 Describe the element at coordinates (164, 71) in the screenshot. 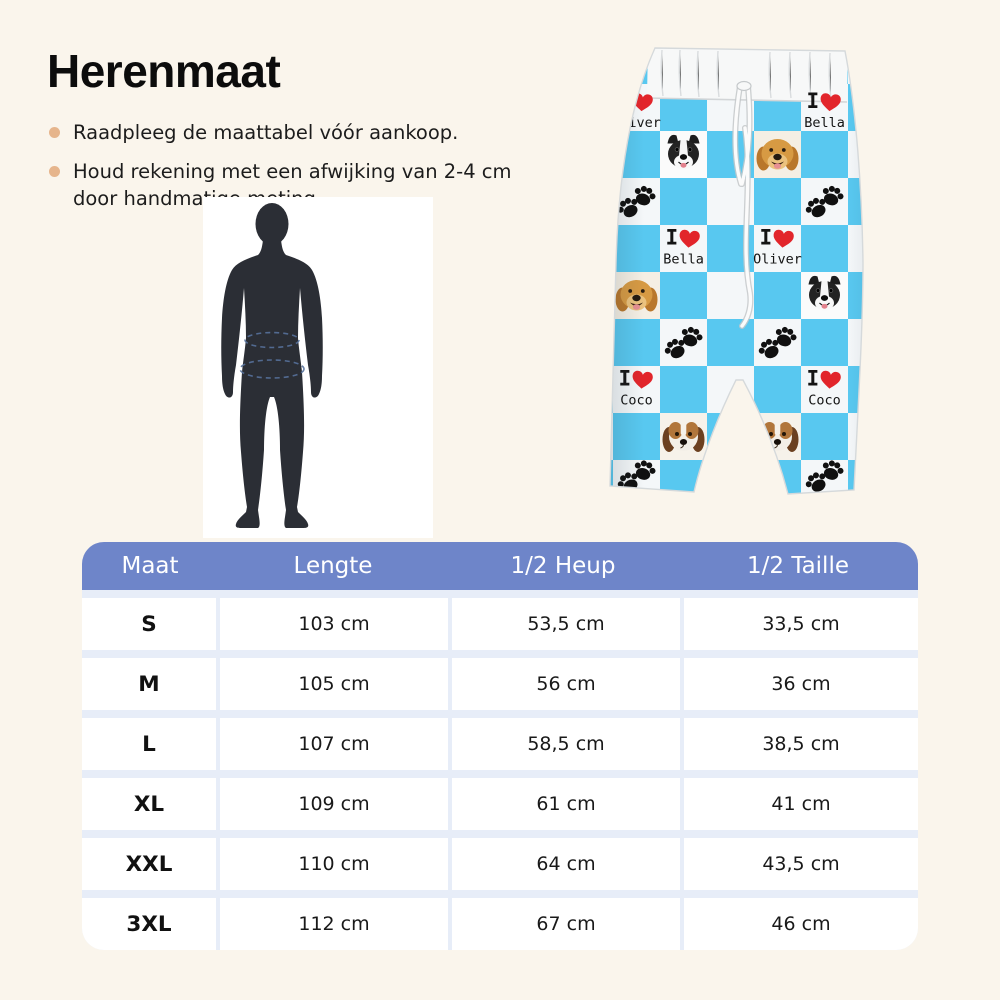

I see `page-title: Herenmaat` at that location.